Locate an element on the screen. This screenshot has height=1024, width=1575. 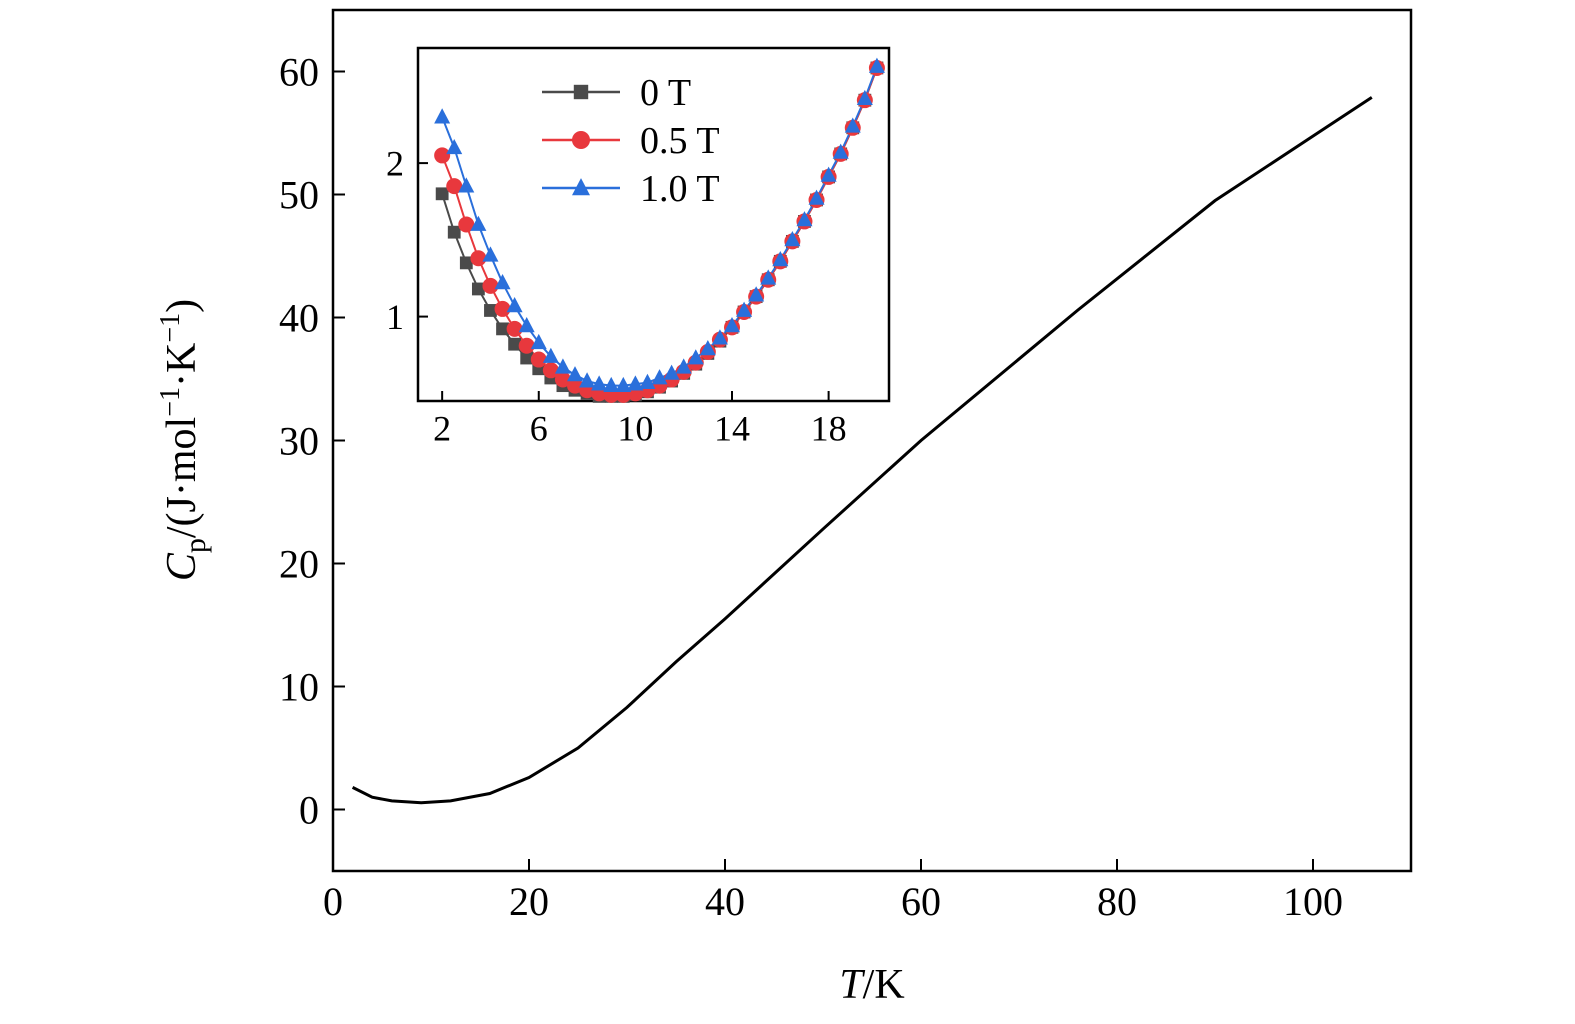
x-tick-label: 40 is located at coordinates (725, 901).